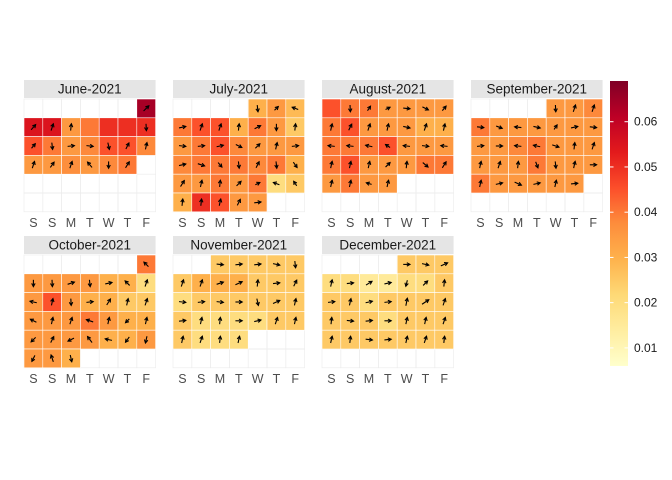 The height and width of the screenshot is (480, 672). What do you see at coordinates (388, 89) in the screenshot?
I see `panel-title: August-2021` at bounding box center [388, 89].